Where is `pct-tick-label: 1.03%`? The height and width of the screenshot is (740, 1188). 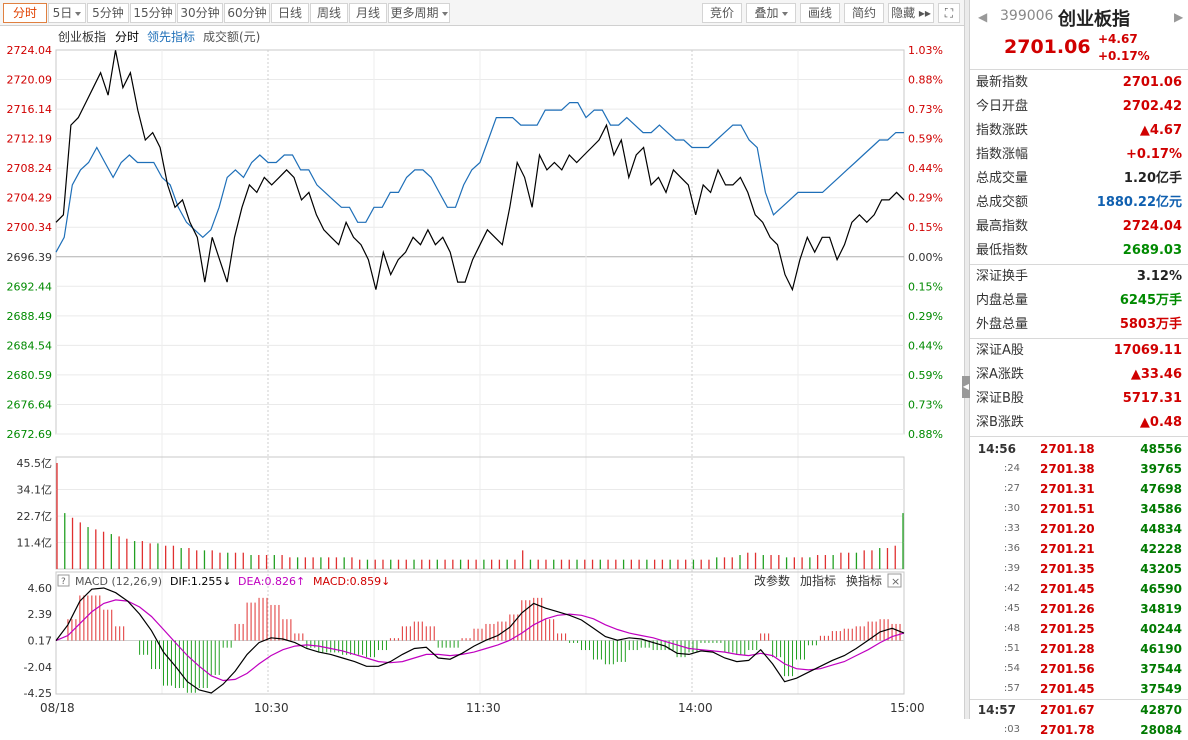 pct-tick-label: 1.03% is located at coordinates (925, 50).